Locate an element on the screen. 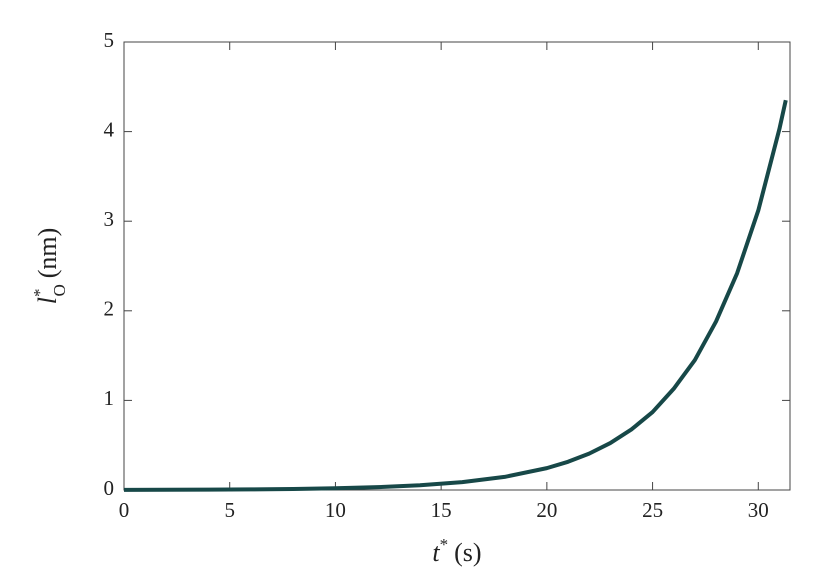 This screenshot has width=830, height=577. x-tick-label: 15 is located at coordinates (441, 510).